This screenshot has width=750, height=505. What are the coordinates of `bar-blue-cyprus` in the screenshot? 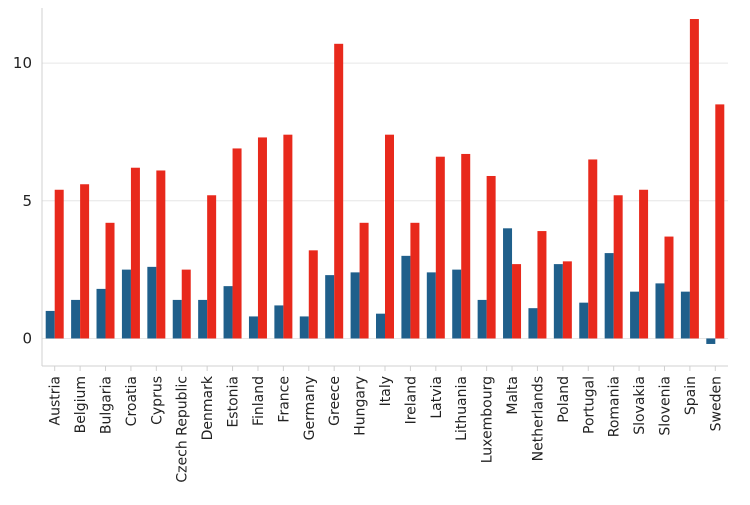 It's located at (152, 302).